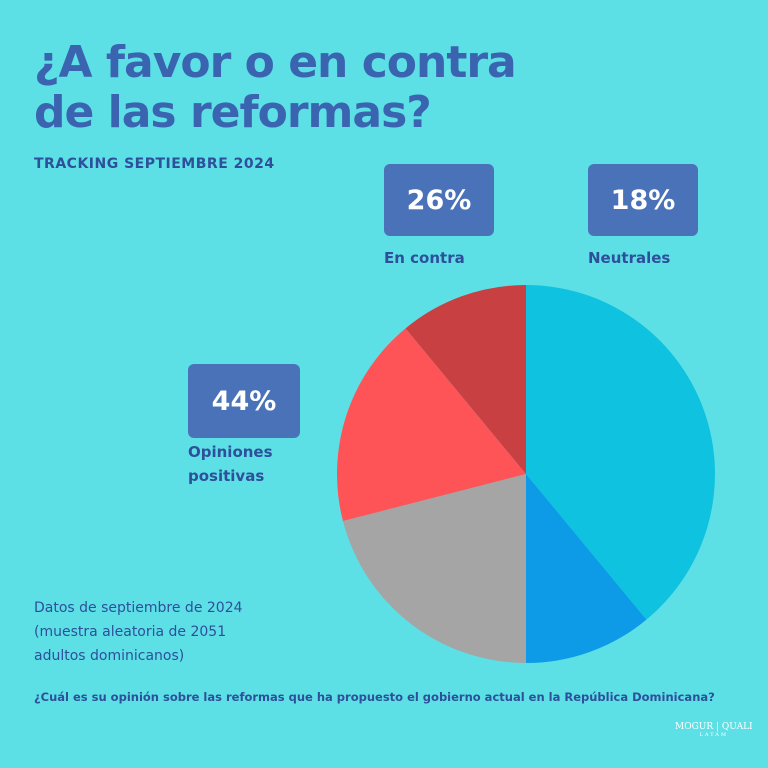 The width and height of the screenshot is (768, 768). What do you see at coordinates (629, 258) in the screenshot?
I see `stat-caption: Neutrales` at bounding box center [629, 258].